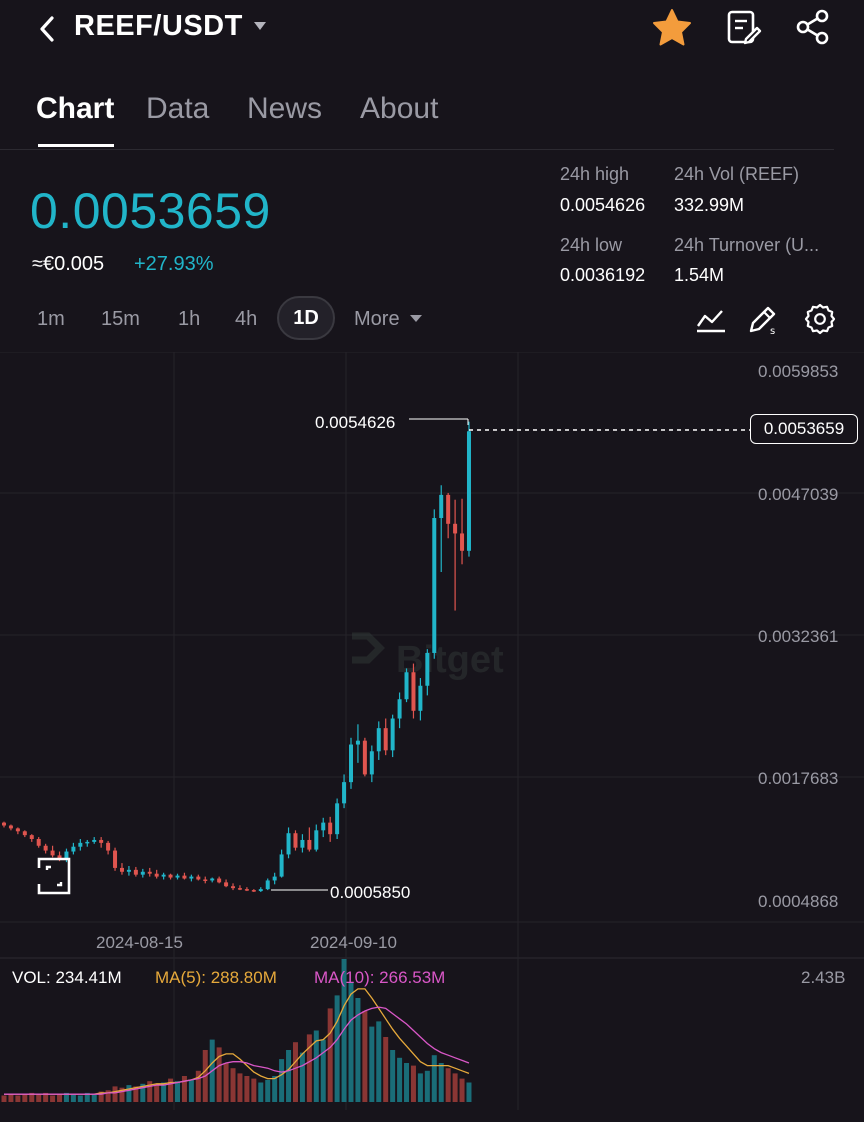  Describe the element at coordinates (120, 319) in the screenshot. I see `timeframe-15m: 15m` at that location.